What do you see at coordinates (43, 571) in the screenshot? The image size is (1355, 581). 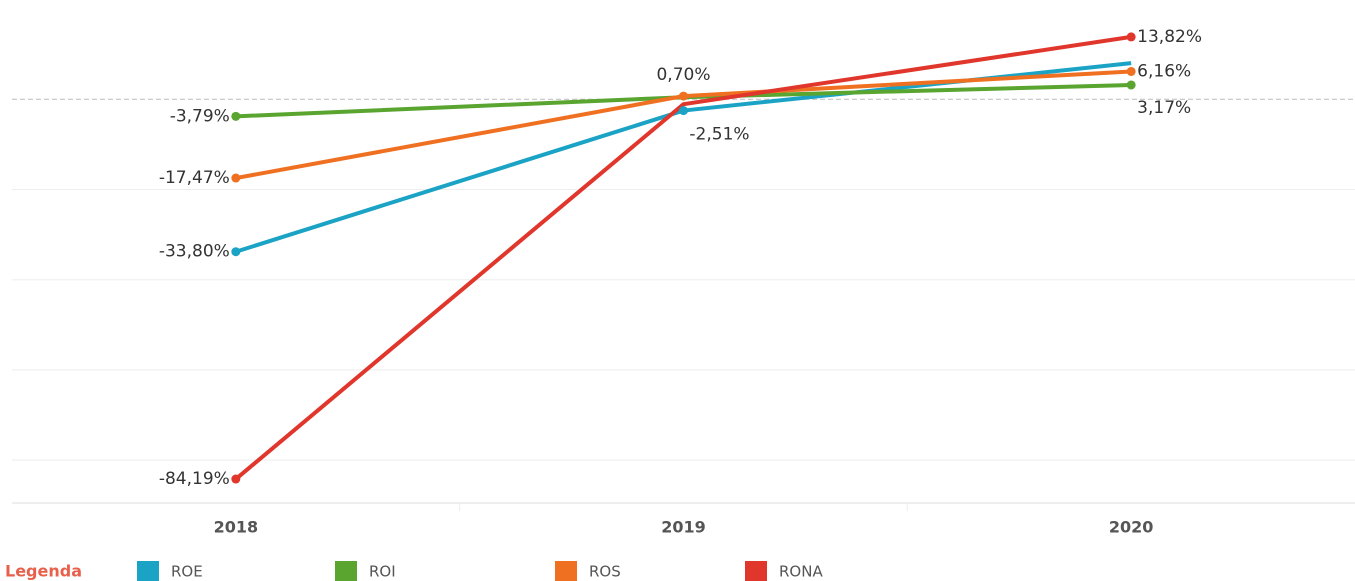 I see `legend-title: Legenda` at bounding box center [43, 571].